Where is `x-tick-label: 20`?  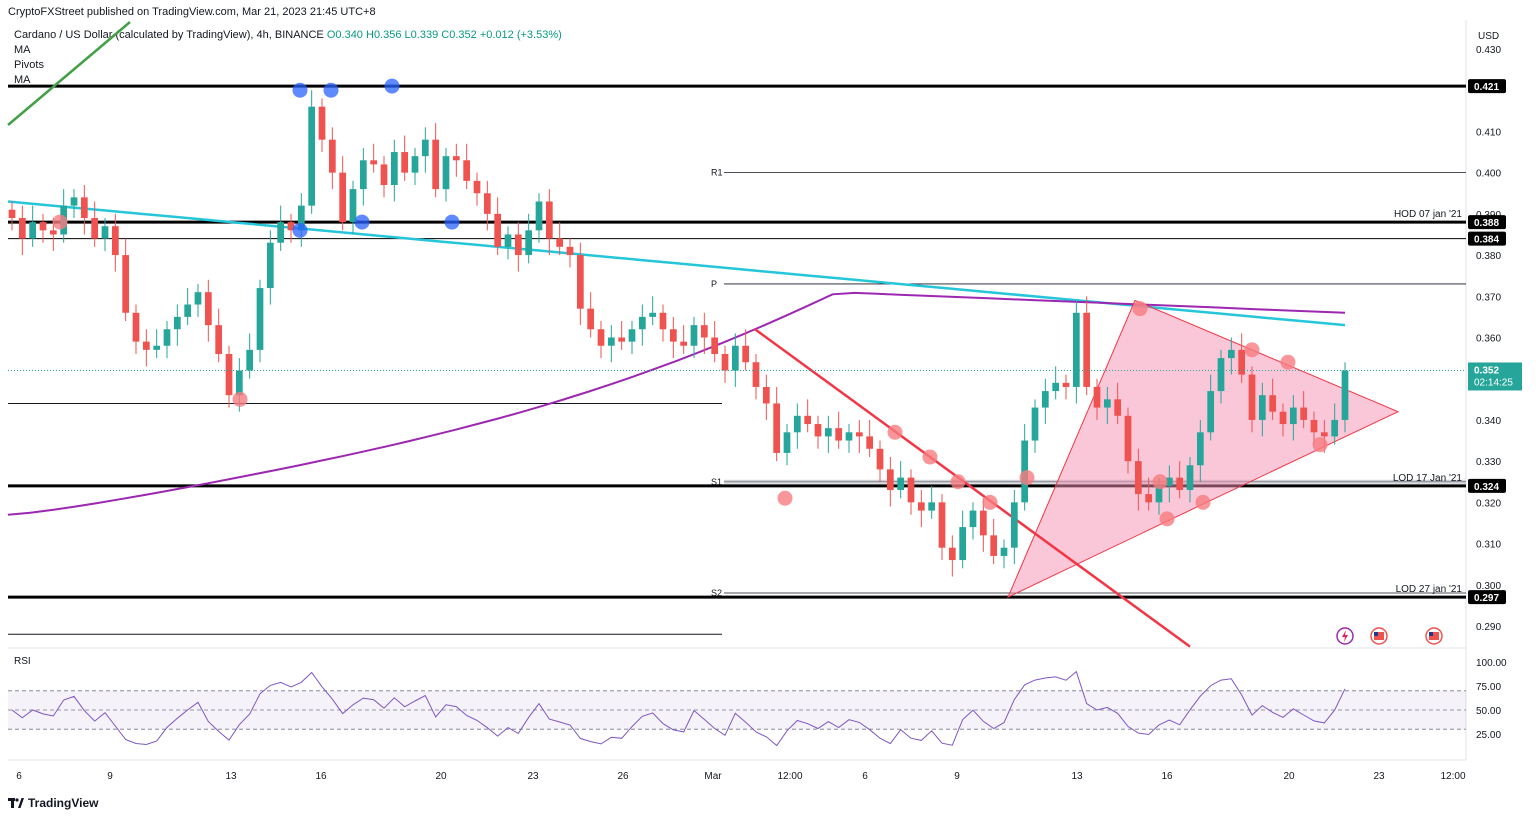
x-tick-label: 20 is located at coordinates (441, 776).